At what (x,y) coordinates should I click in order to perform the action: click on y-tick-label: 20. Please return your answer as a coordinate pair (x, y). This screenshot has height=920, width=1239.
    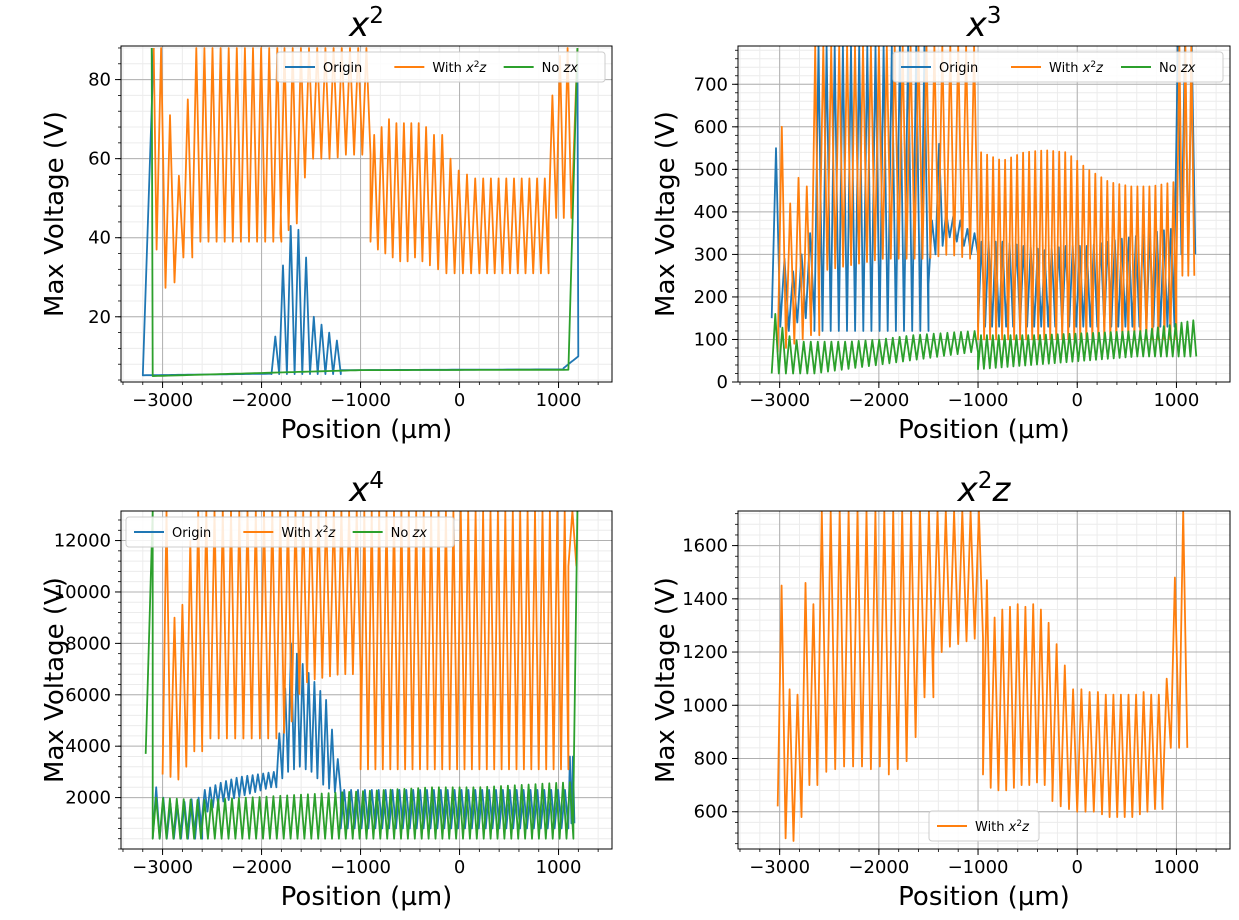
    Looking at the image, I should click on (99, 317).